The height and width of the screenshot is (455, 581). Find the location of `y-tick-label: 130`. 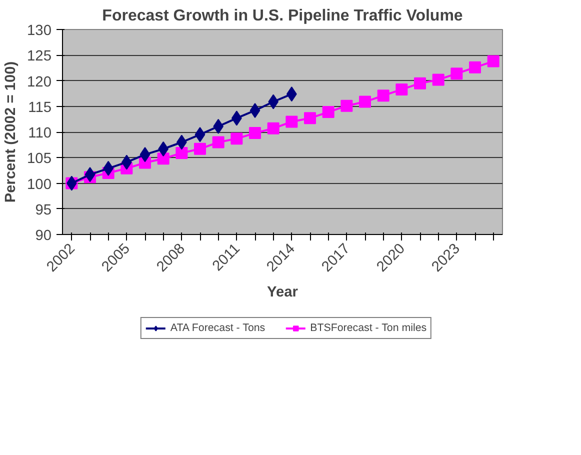

y-tick-label: 130 is located at coordinates (39, 31).